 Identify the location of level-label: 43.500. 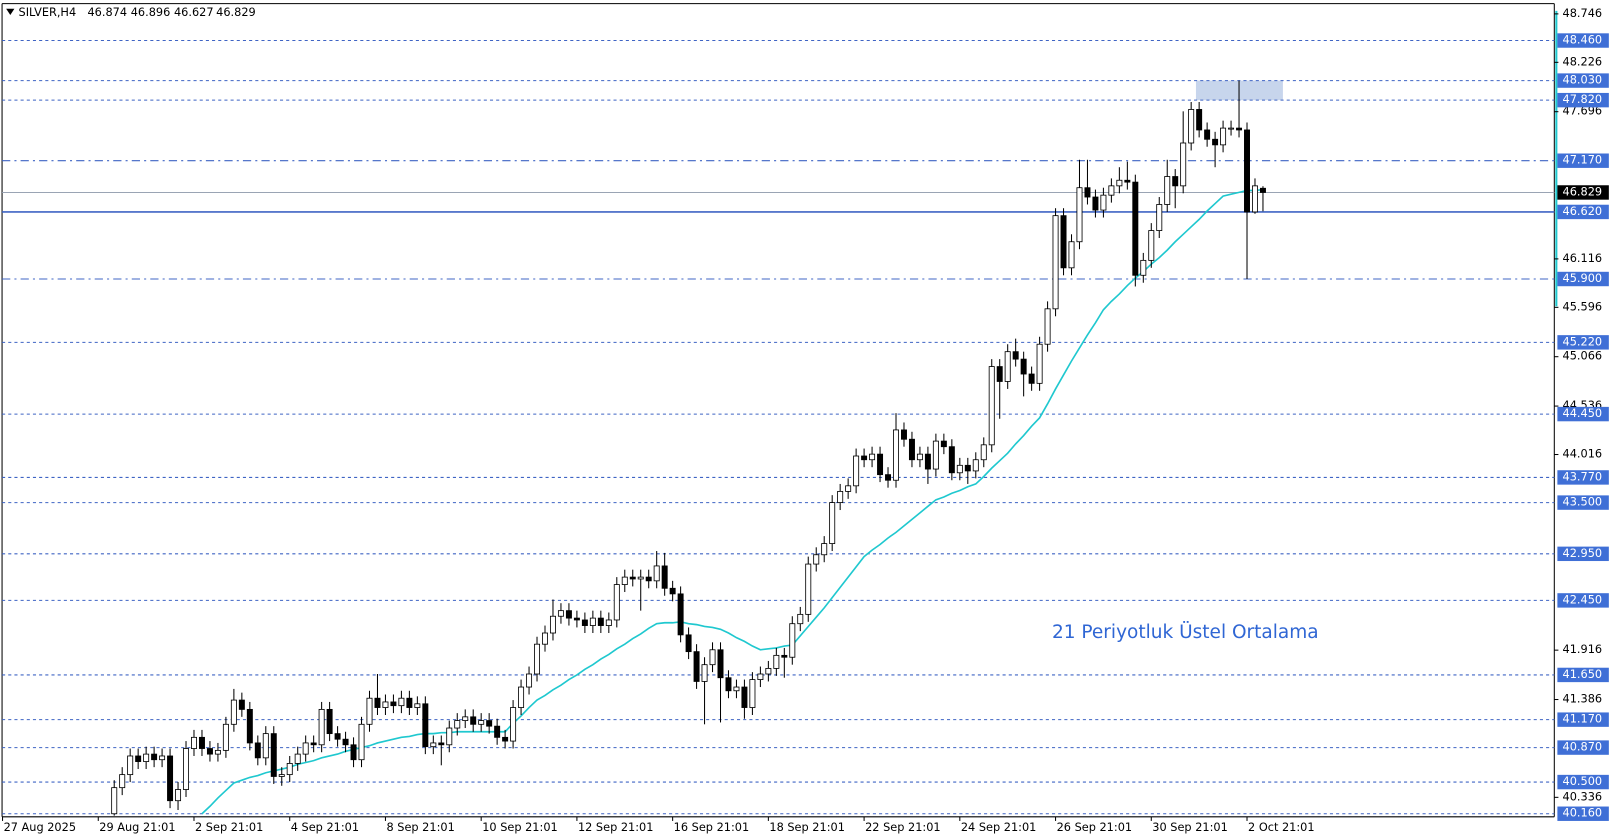
(1583, 502).